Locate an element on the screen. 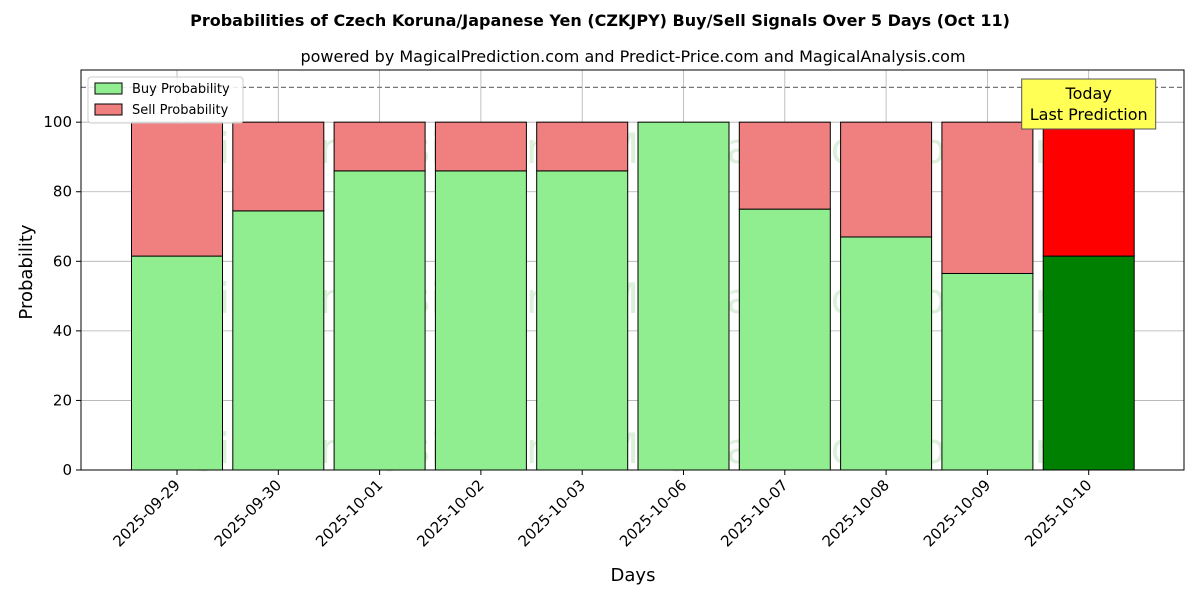 Image resolution: width=1200 pixels, height=600 pixels. annotation-box is located at coordinates (1089, 104).